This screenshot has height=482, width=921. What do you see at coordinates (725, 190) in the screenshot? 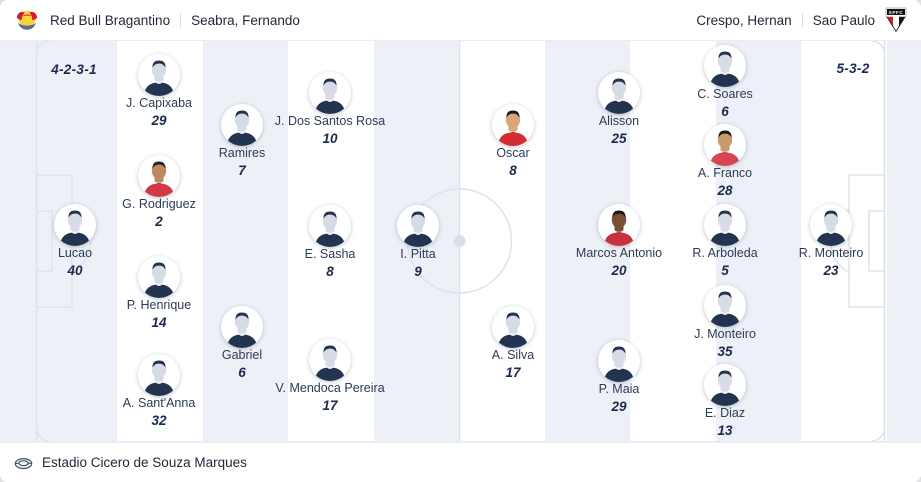
I see `player-number: 28` at bounding box center [725, 190].